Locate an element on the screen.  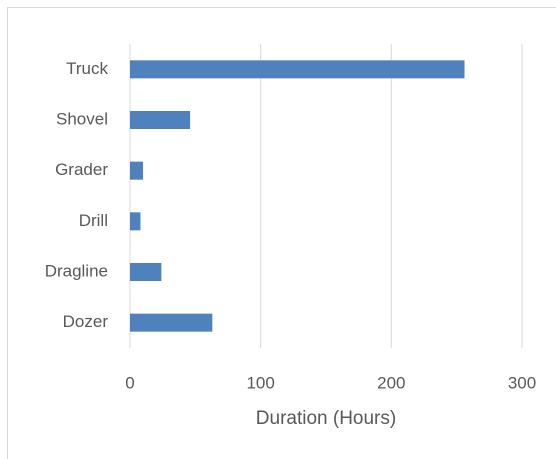
y-tick-label: Truck is located at coordinates (87, 68).